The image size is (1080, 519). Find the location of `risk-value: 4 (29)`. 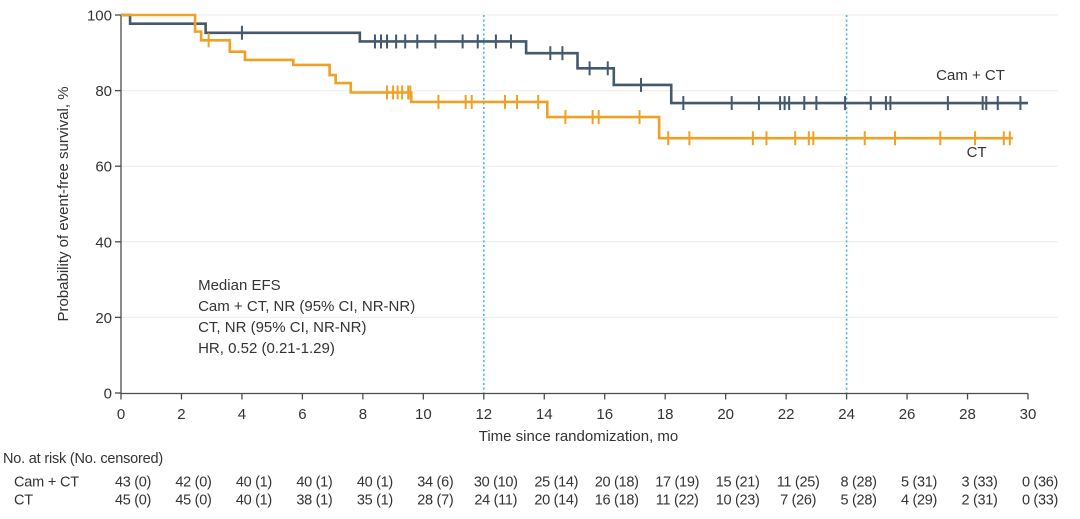

risk-value: 4 (29) is located at coordinates (919, 501).